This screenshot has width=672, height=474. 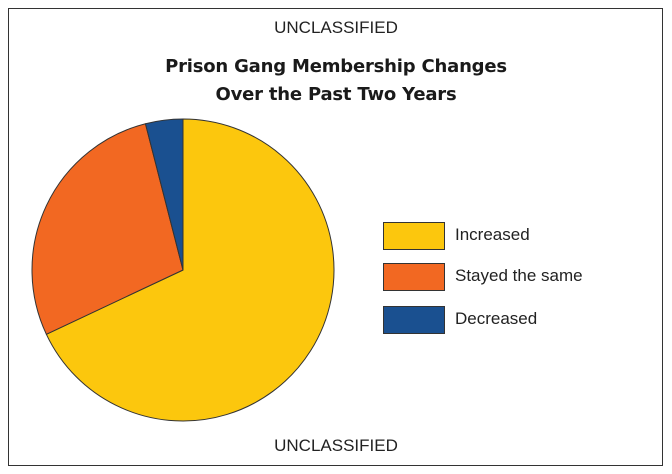 I want to click on legend-label-stayed-the-same: Stayed the same, so click(x=519, y=275).